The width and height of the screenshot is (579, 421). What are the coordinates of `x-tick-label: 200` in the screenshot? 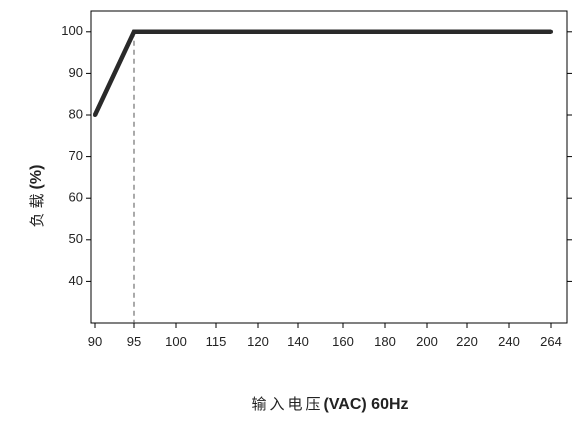 It's located at (427, 341).